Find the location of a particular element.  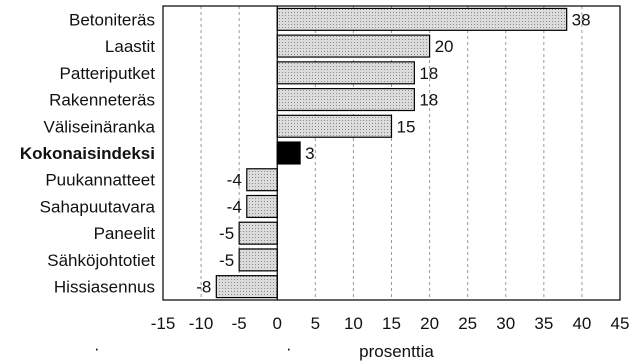

x-tick-label: 15 is located at coordinates (391, 323).